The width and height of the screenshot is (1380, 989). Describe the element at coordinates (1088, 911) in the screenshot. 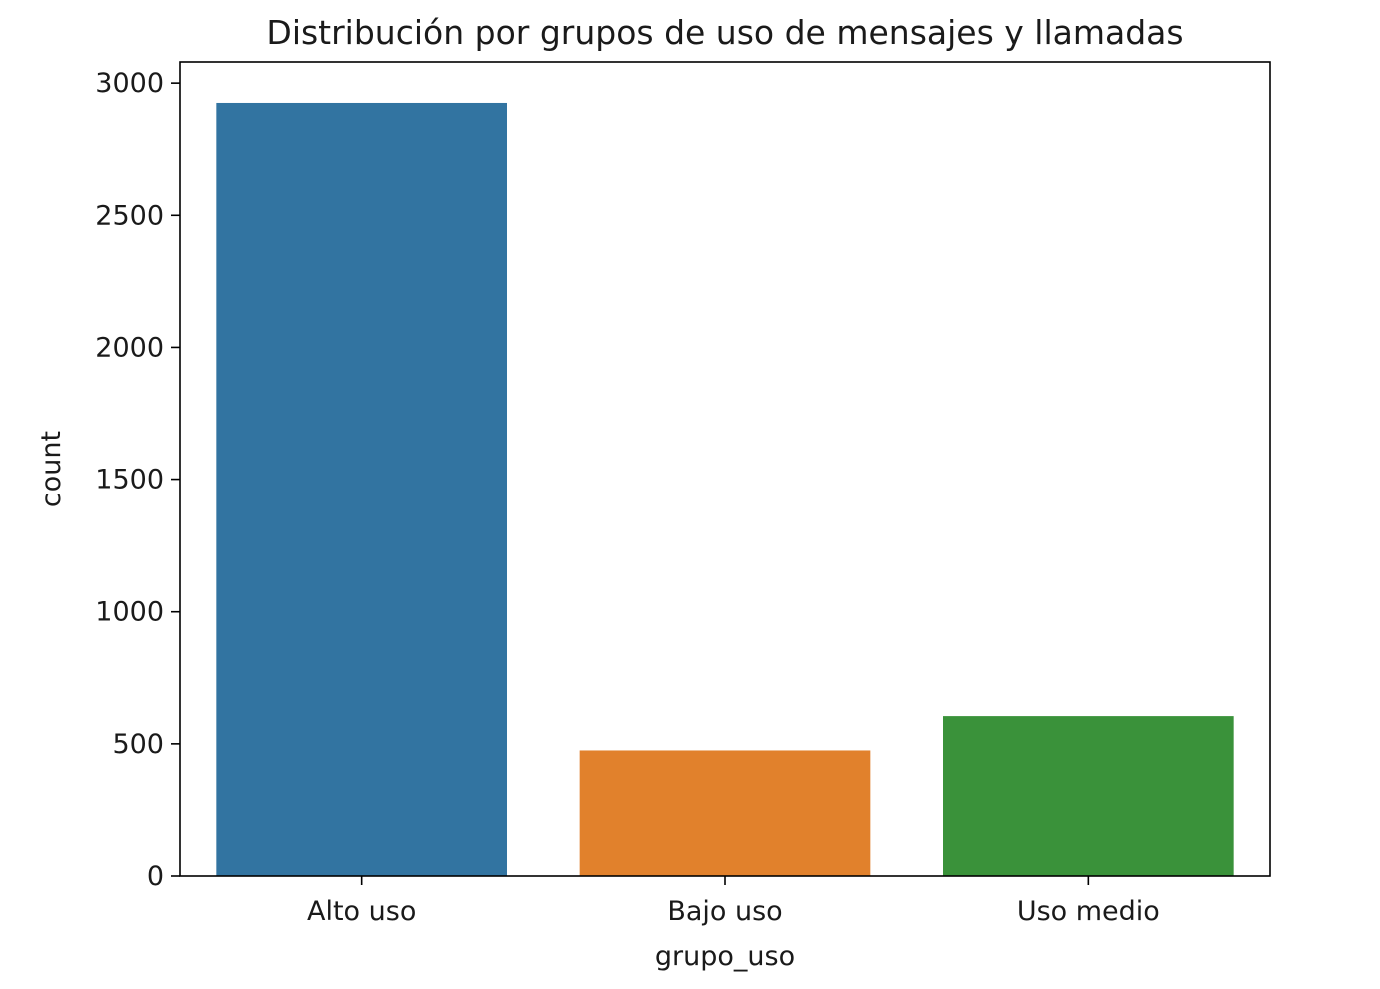

I see `x-tick-label: Uso medio` at that location.